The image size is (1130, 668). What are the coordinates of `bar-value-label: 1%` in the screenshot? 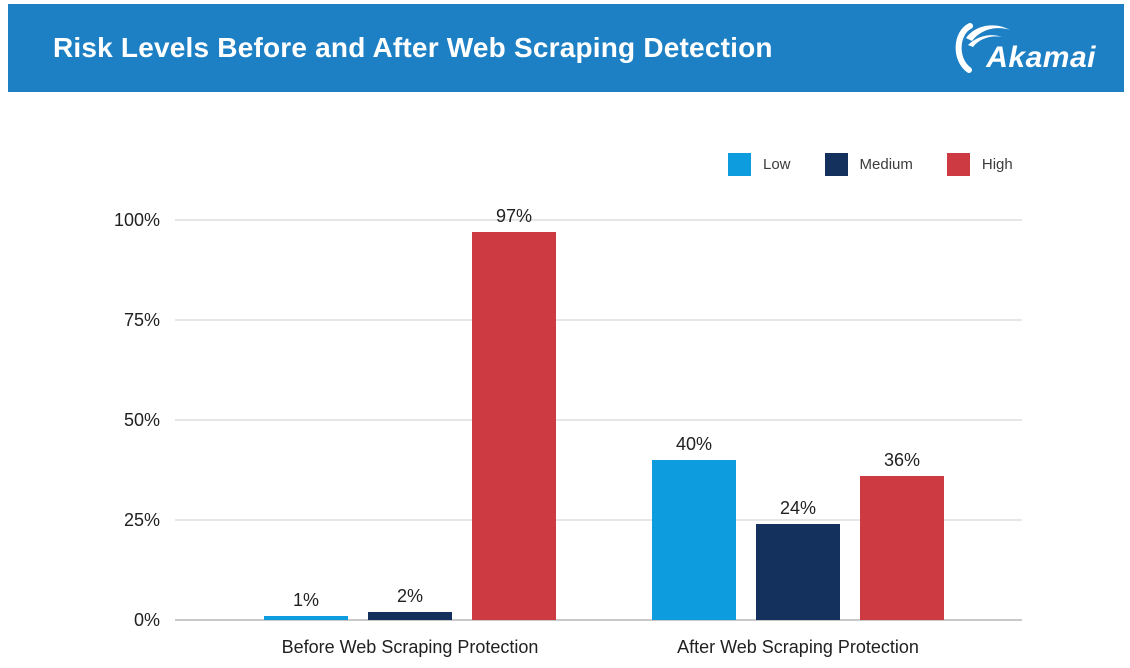 It's located at (305, 600).